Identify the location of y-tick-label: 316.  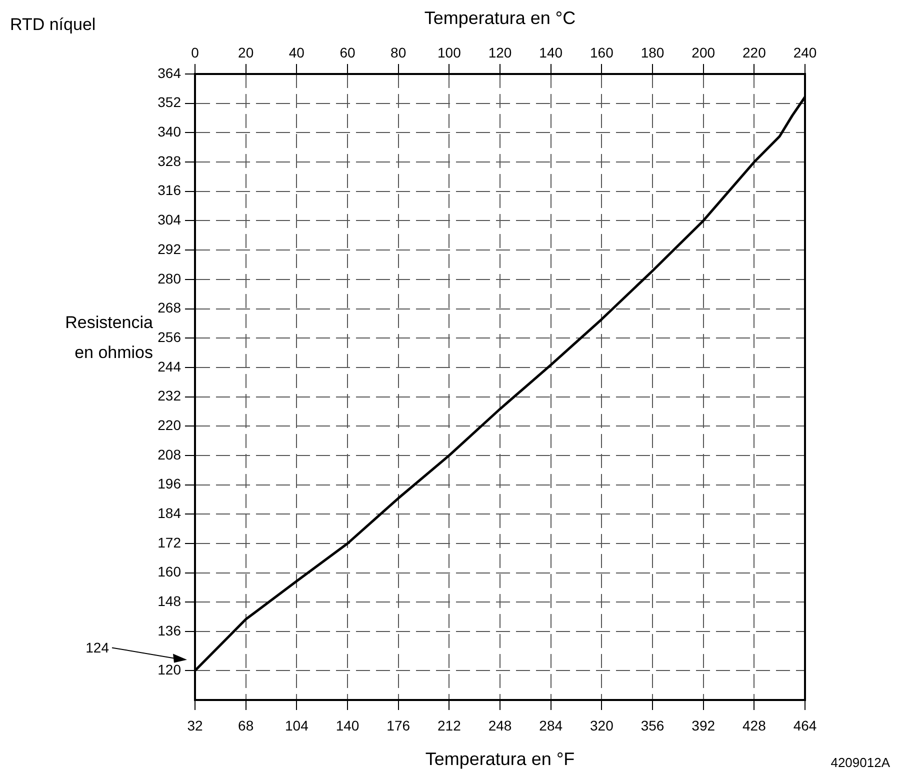
(170, 190).